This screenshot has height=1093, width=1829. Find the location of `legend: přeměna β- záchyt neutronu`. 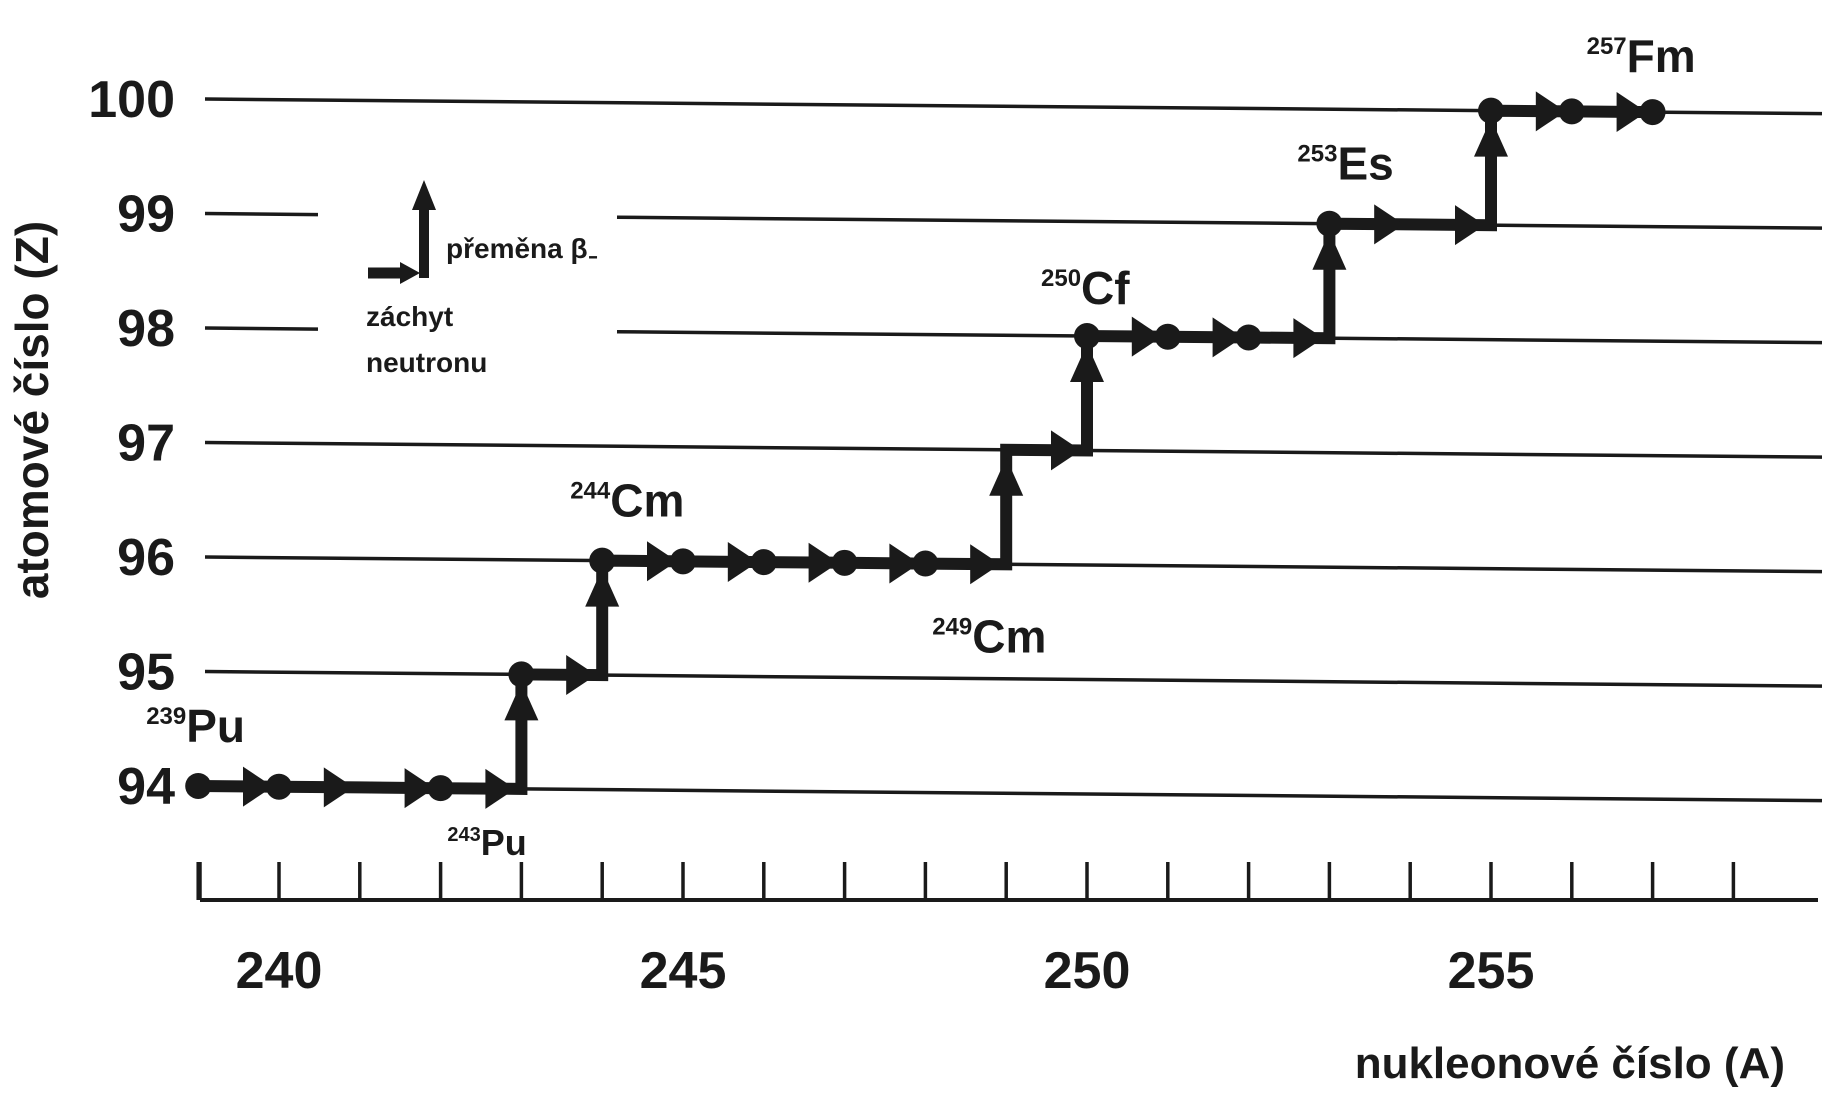

legend: přeměna β- záchyt neutronu is located at coordinates (482, 279).